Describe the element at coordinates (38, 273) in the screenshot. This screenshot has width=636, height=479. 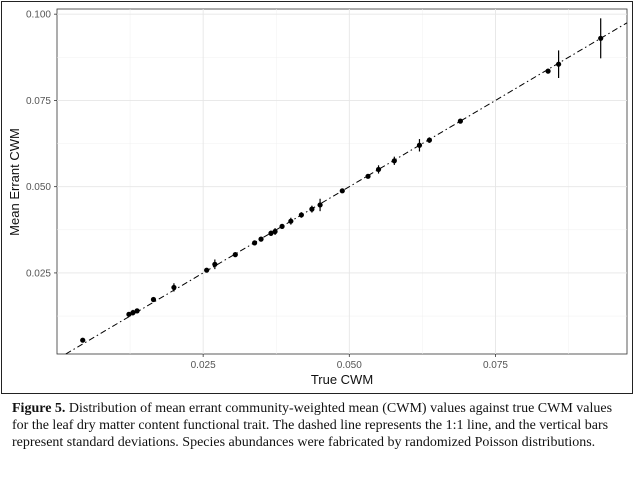
I see `y-tick-label: 0.025` at that location.